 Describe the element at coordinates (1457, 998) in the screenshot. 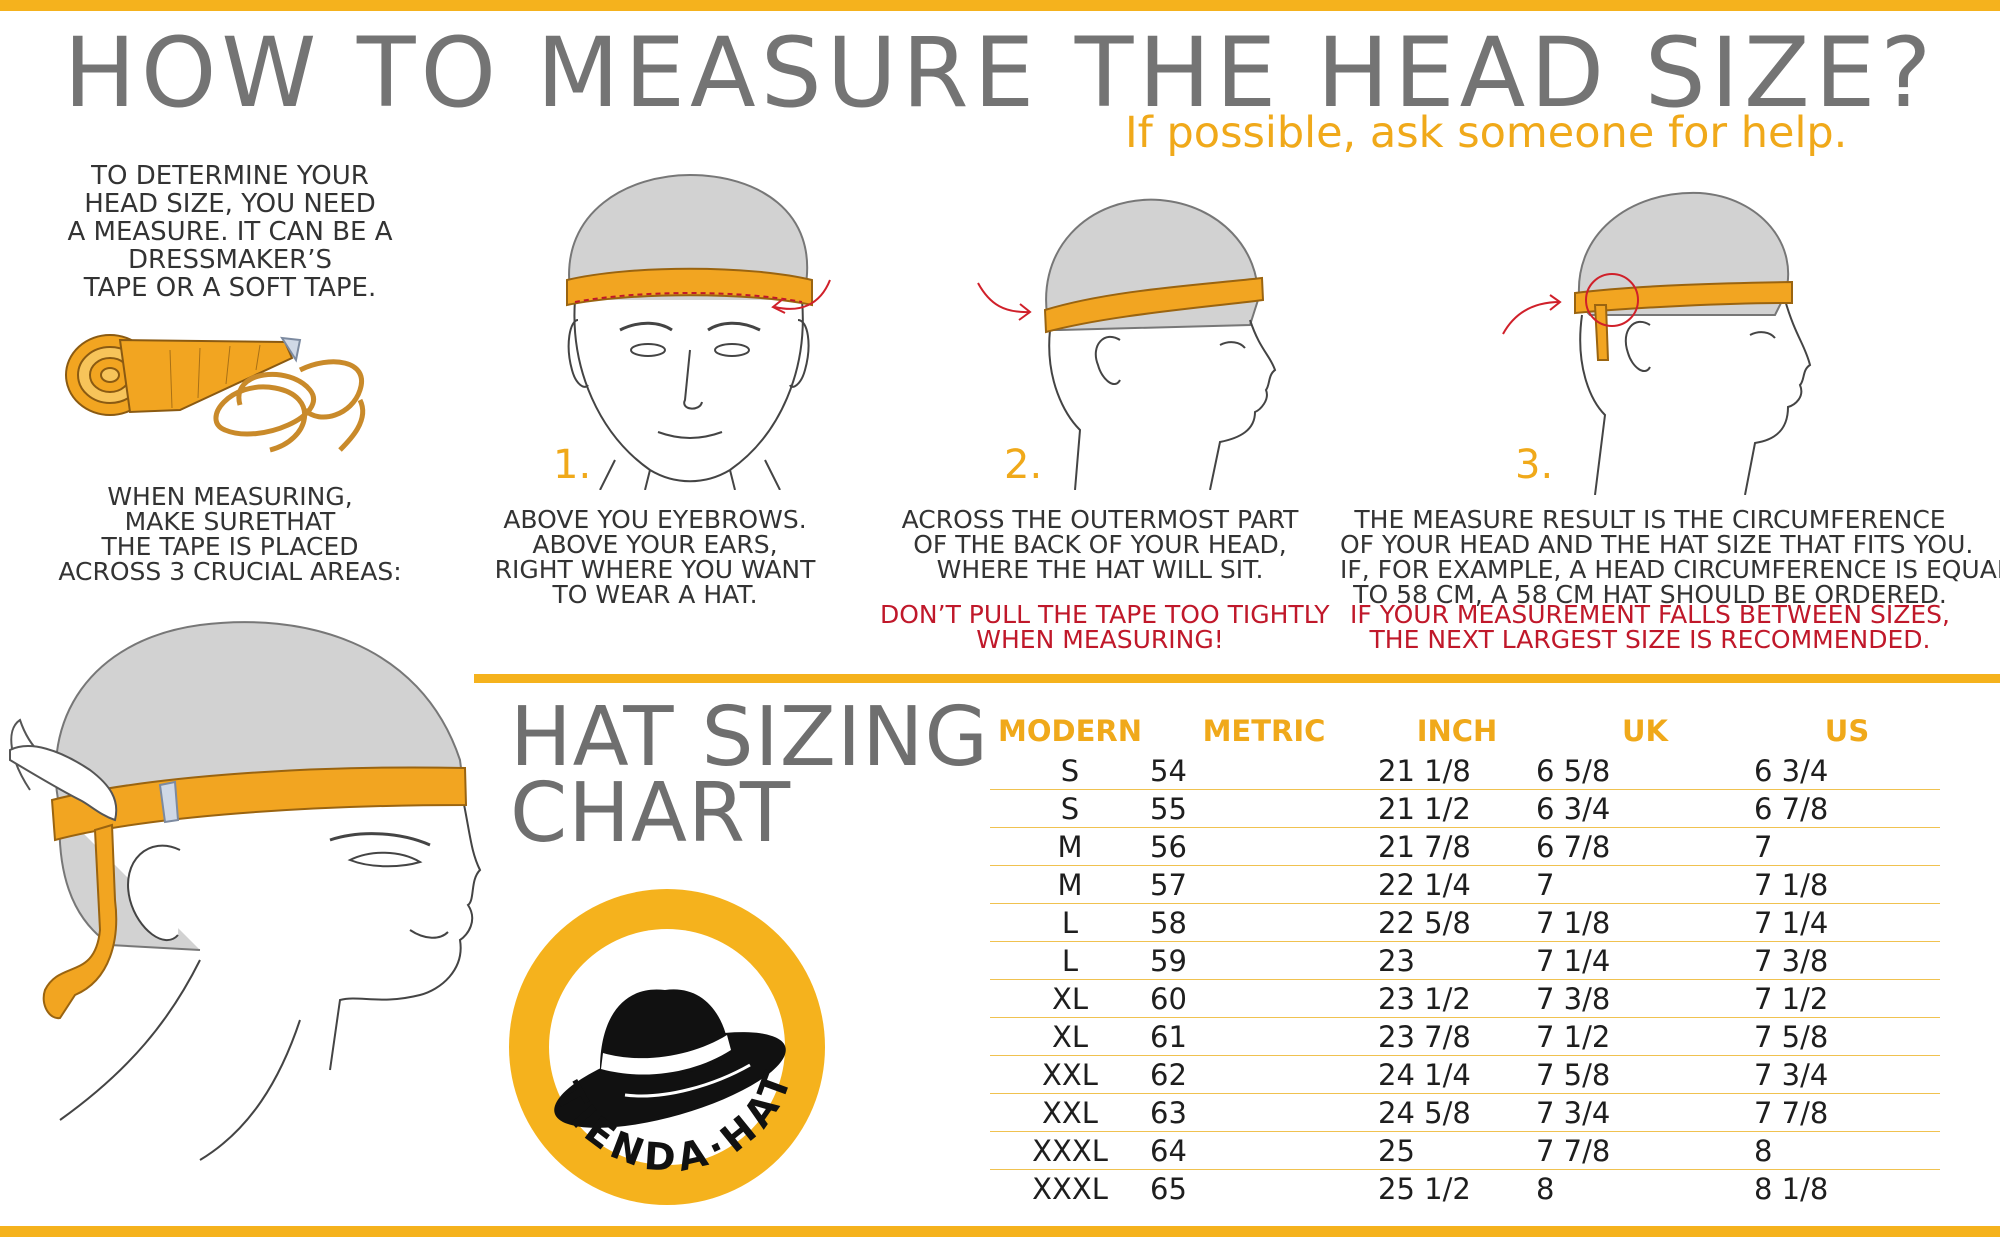

I see `cell-inch: 23 1/2` at that location.